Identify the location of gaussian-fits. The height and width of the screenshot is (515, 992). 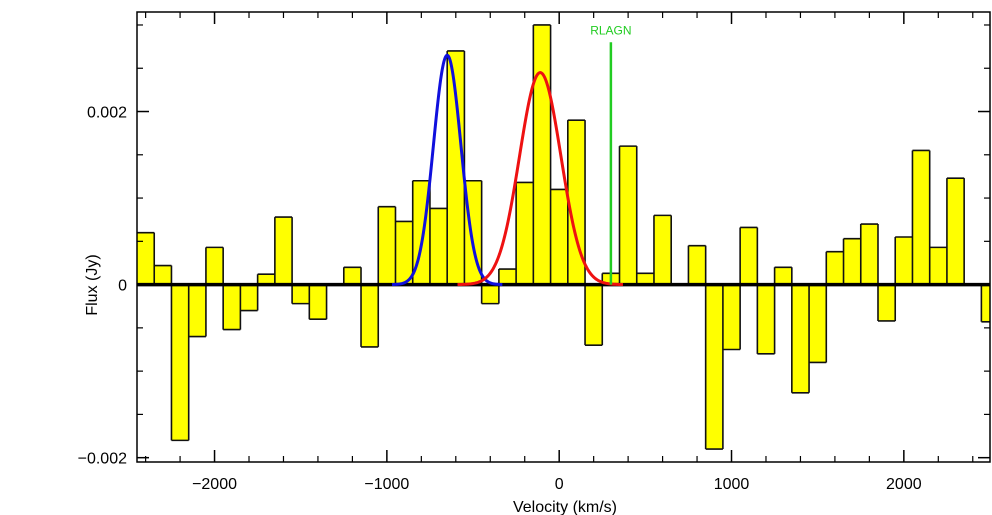
(507, 170).